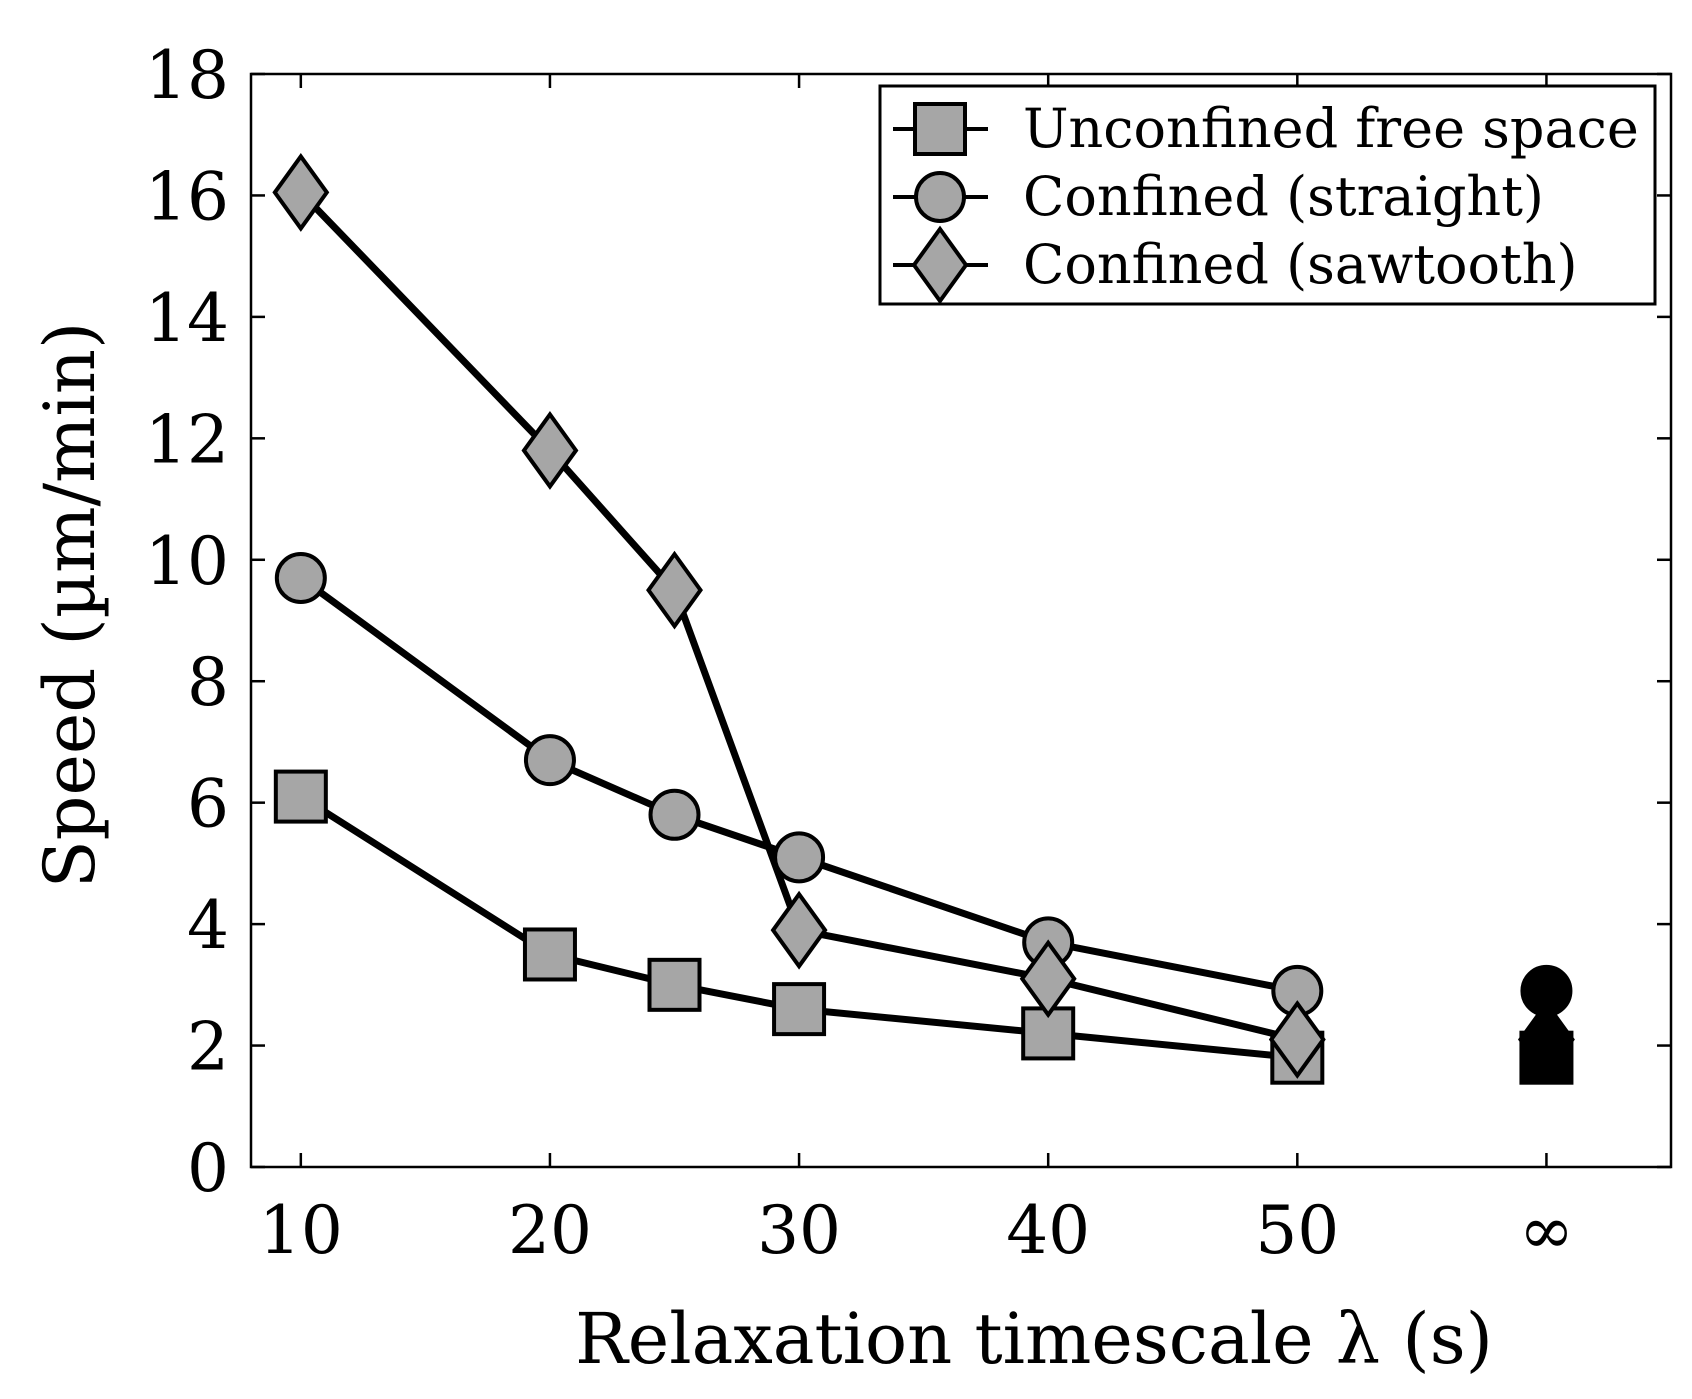 This screenshot has width=1692, height=1399. Describe the element at coordinates (940, 197) in the screenshot. I see `legend-marker-confined-straight` at that location.